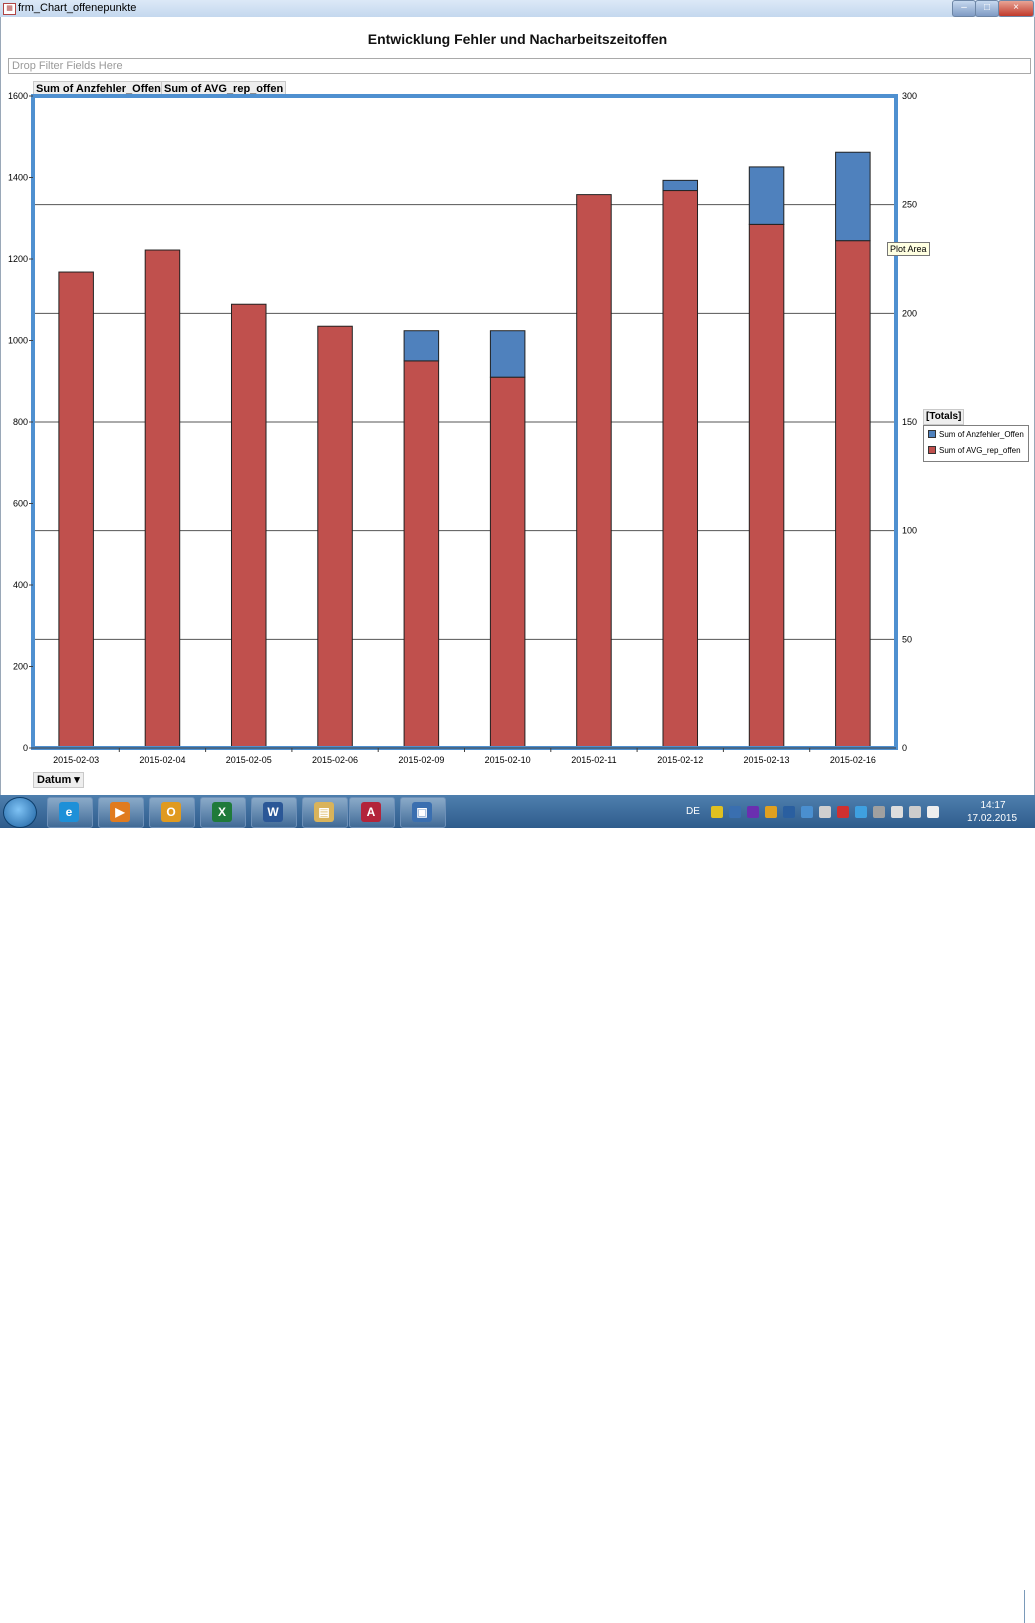  Describe the element at coordinates (20, 667) in the screenshot. I see `left-axis-tick-label: 200` at that location.